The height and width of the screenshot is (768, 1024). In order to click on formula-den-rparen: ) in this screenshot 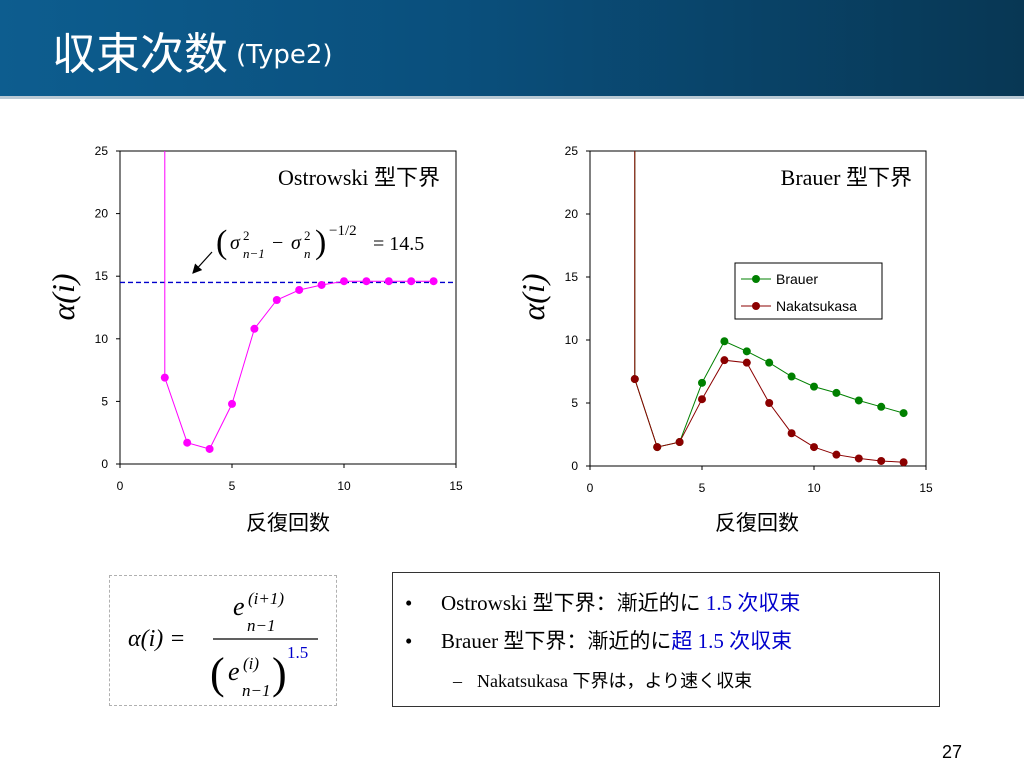, I will do `click(279, 673)`.